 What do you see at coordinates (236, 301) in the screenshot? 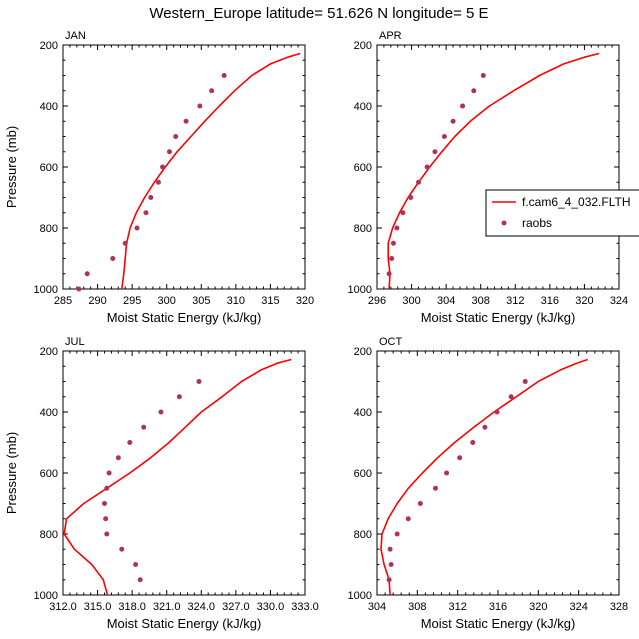
I see `x-tick-label: 310` at bounding box center [236, 301].